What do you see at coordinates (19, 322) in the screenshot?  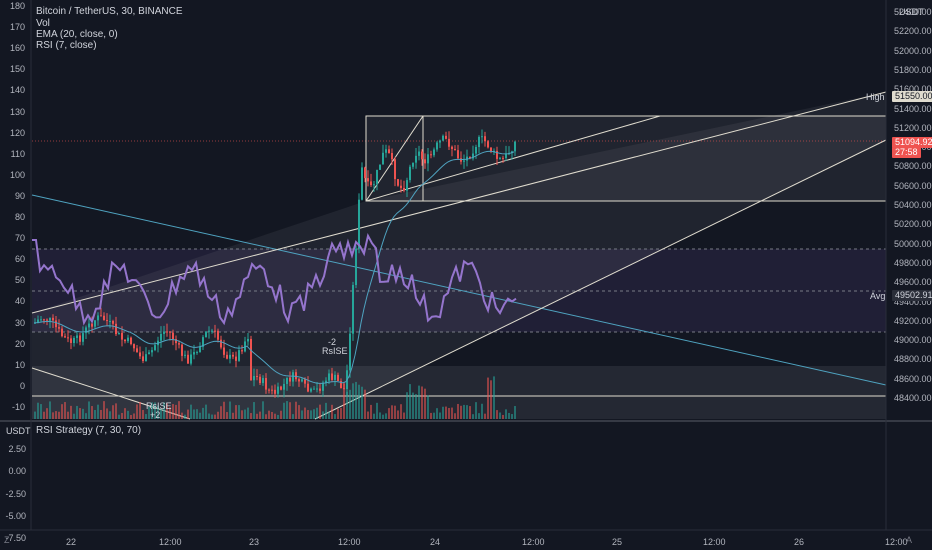 I see `left-axis-tick: 30` at bounding box center [19, 322].